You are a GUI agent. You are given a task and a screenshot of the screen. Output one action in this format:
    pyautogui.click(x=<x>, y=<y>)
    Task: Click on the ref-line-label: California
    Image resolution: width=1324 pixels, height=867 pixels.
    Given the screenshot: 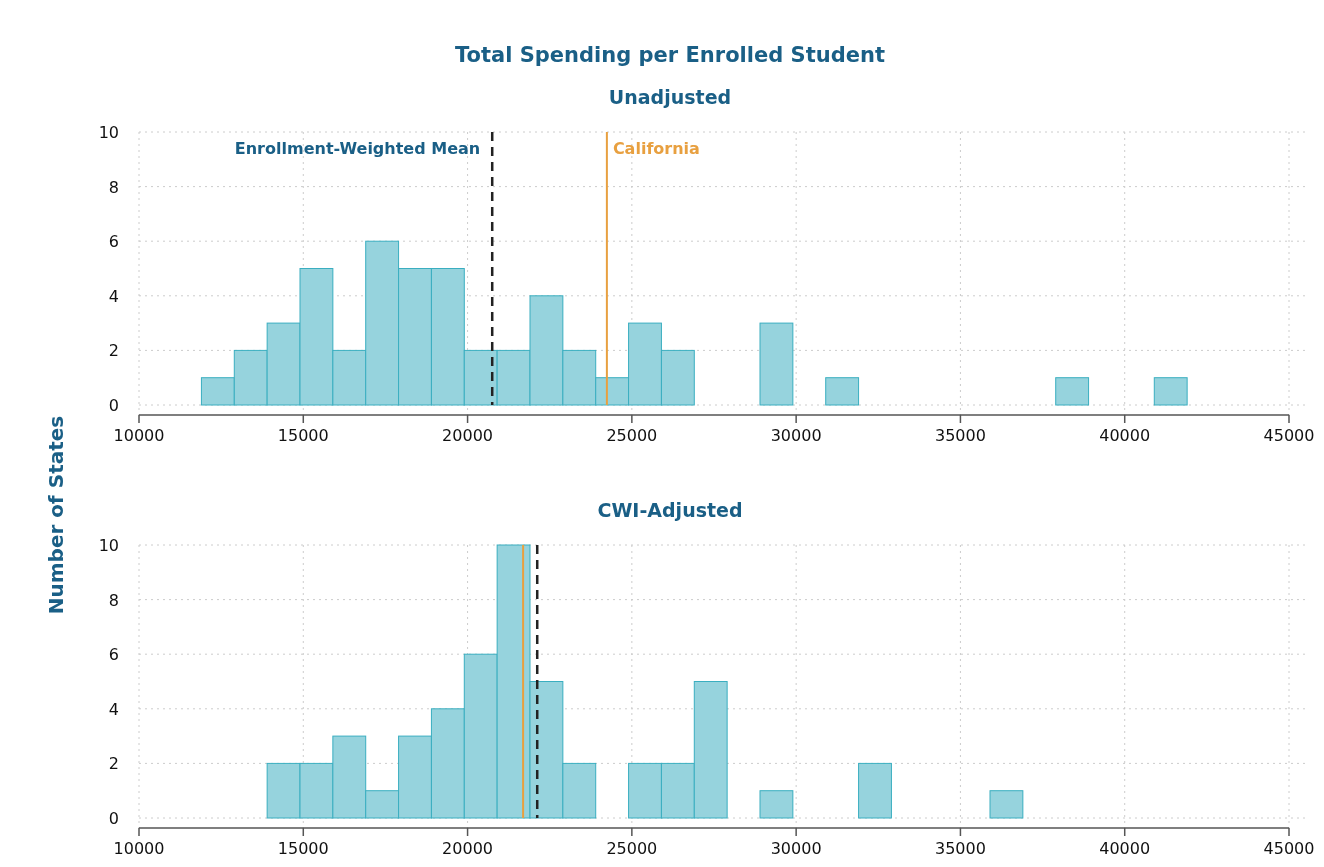 What is the action you would take?
    pyautogui.click(x=656, y=148)
    